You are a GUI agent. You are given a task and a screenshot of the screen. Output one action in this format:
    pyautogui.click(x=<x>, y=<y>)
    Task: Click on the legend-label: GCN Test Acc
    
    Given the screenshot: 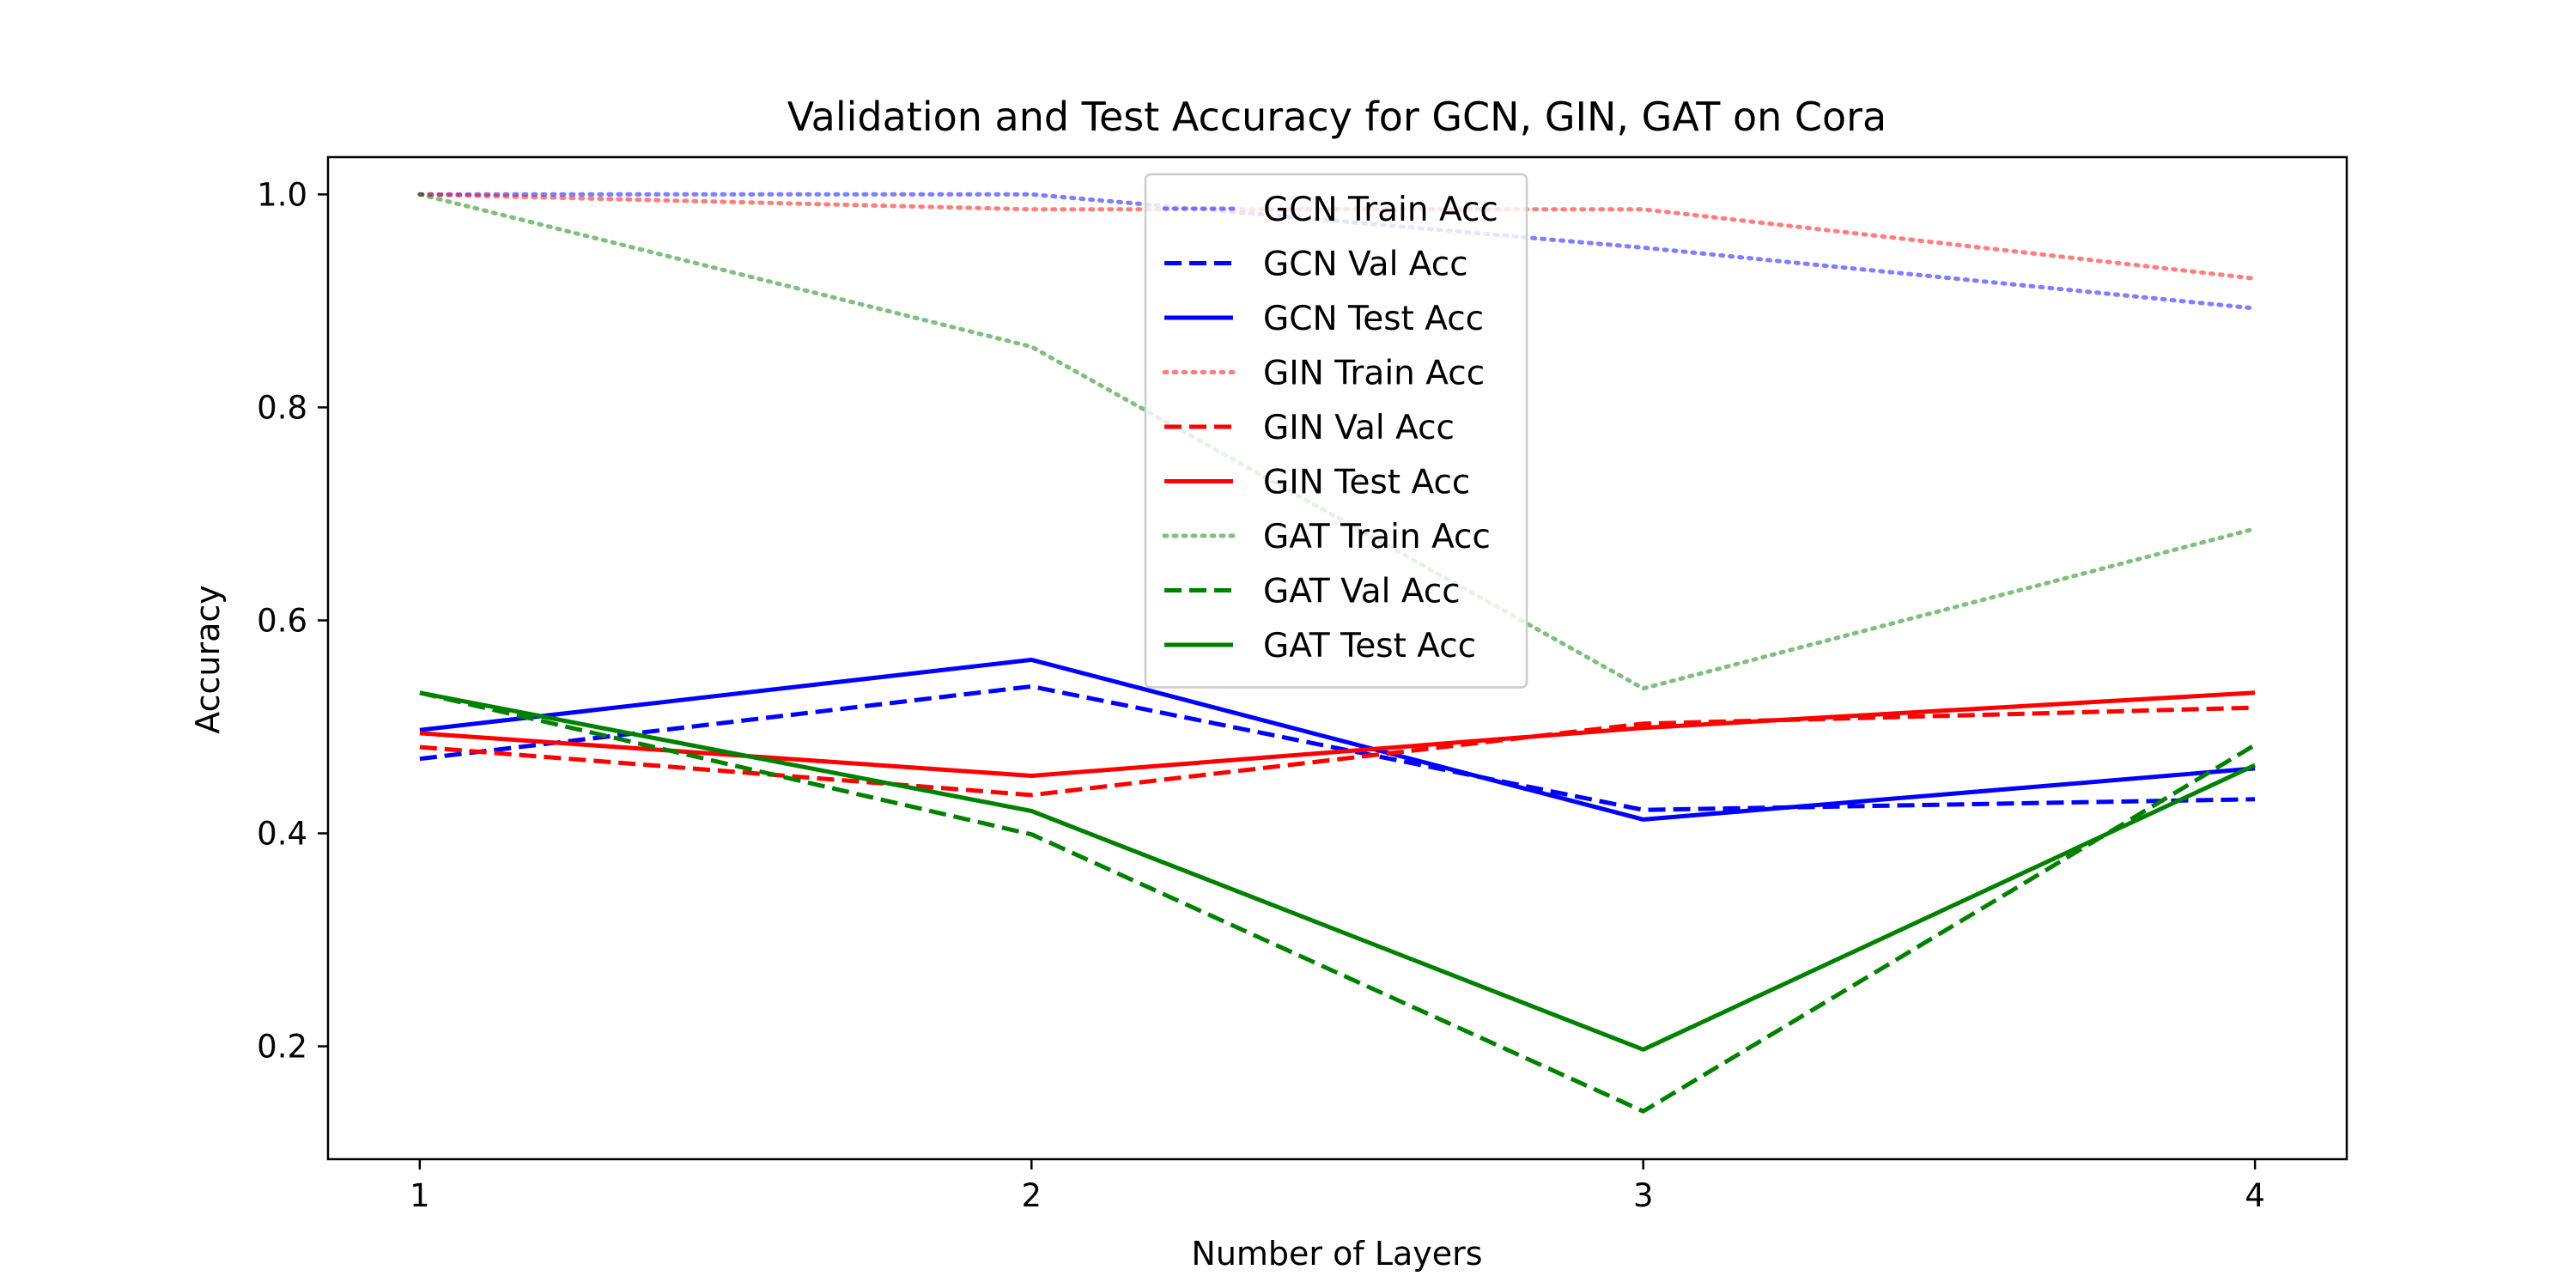 What is the action you would take?
    pyautogui.click(x=1374, y=319)
    